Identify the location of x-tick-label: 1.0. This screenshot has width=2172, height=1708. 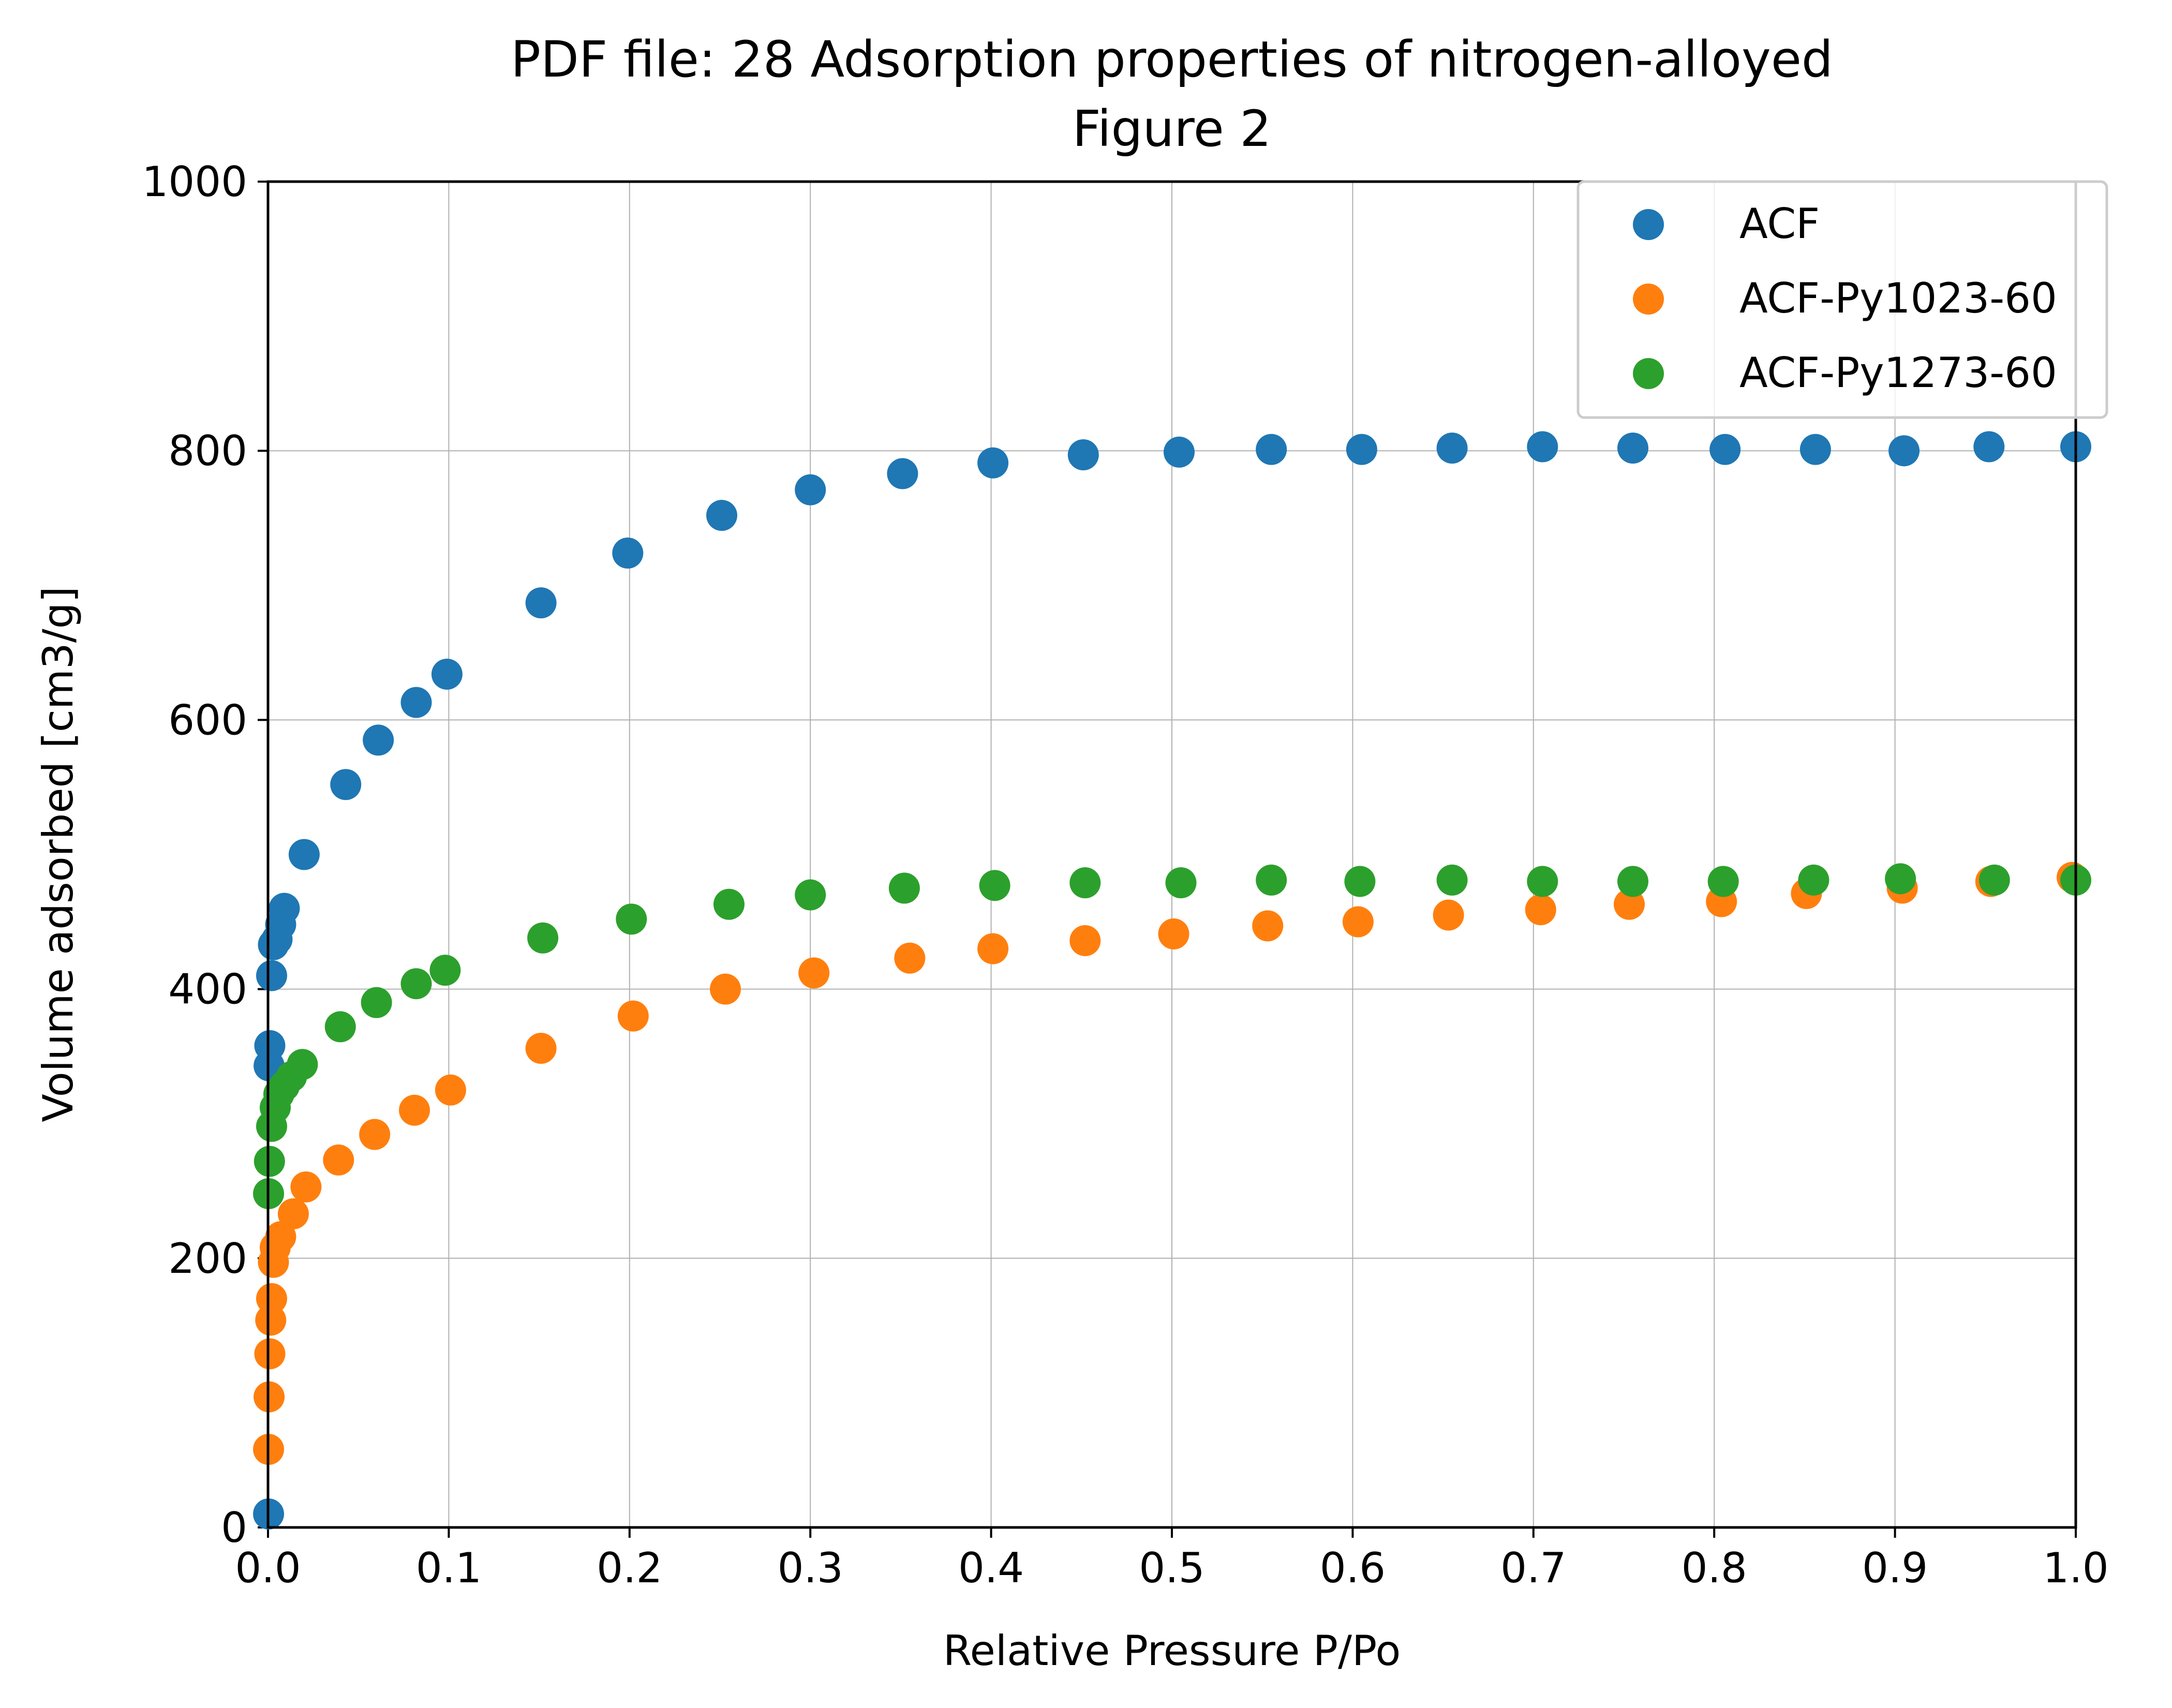
(2075, 1568).